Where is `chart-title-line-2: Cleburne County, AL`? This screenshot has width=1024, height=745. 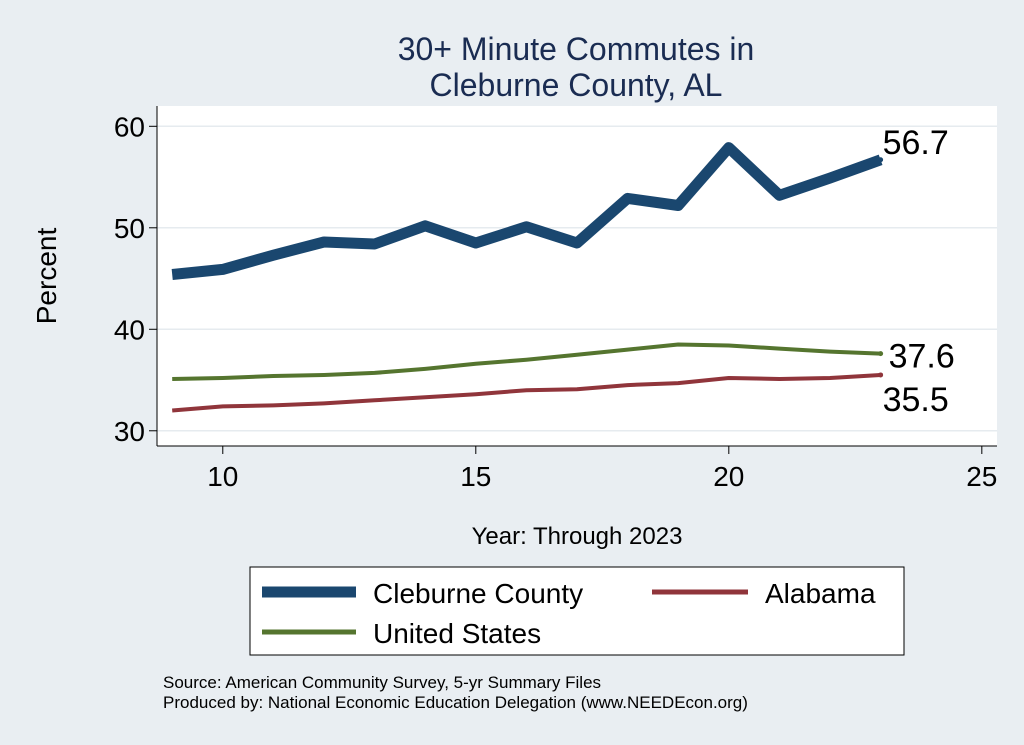 chart-title-line-2: Cleburne County, AL is located at coordinates (576, 85).